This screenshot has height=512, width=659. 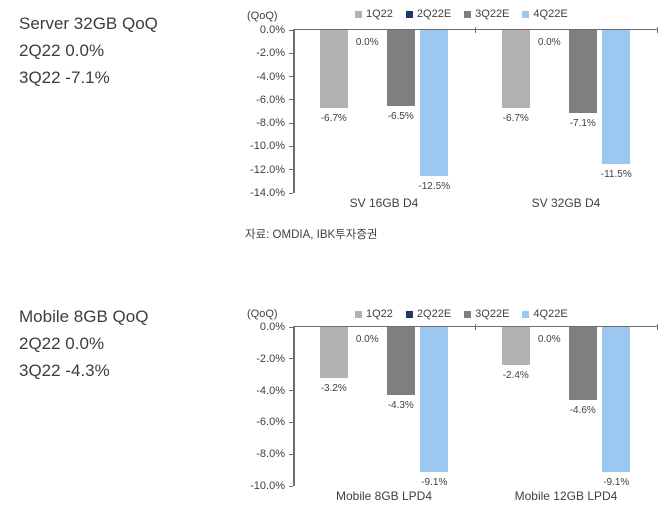 What do you see at coordinates (84, 316) in the screenshot?
I see `mobile-chart-title: Mobile 8GB QoQ` at bounding box center [84, 316].